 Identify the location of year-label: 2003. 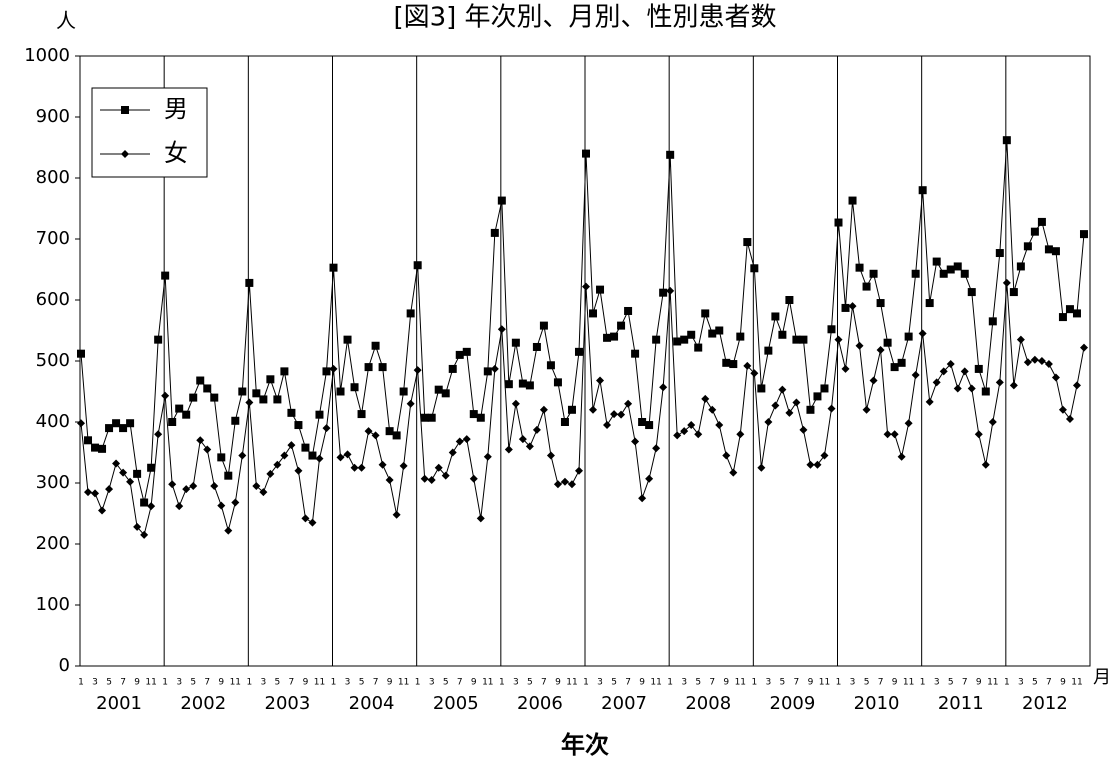
(288, 703).